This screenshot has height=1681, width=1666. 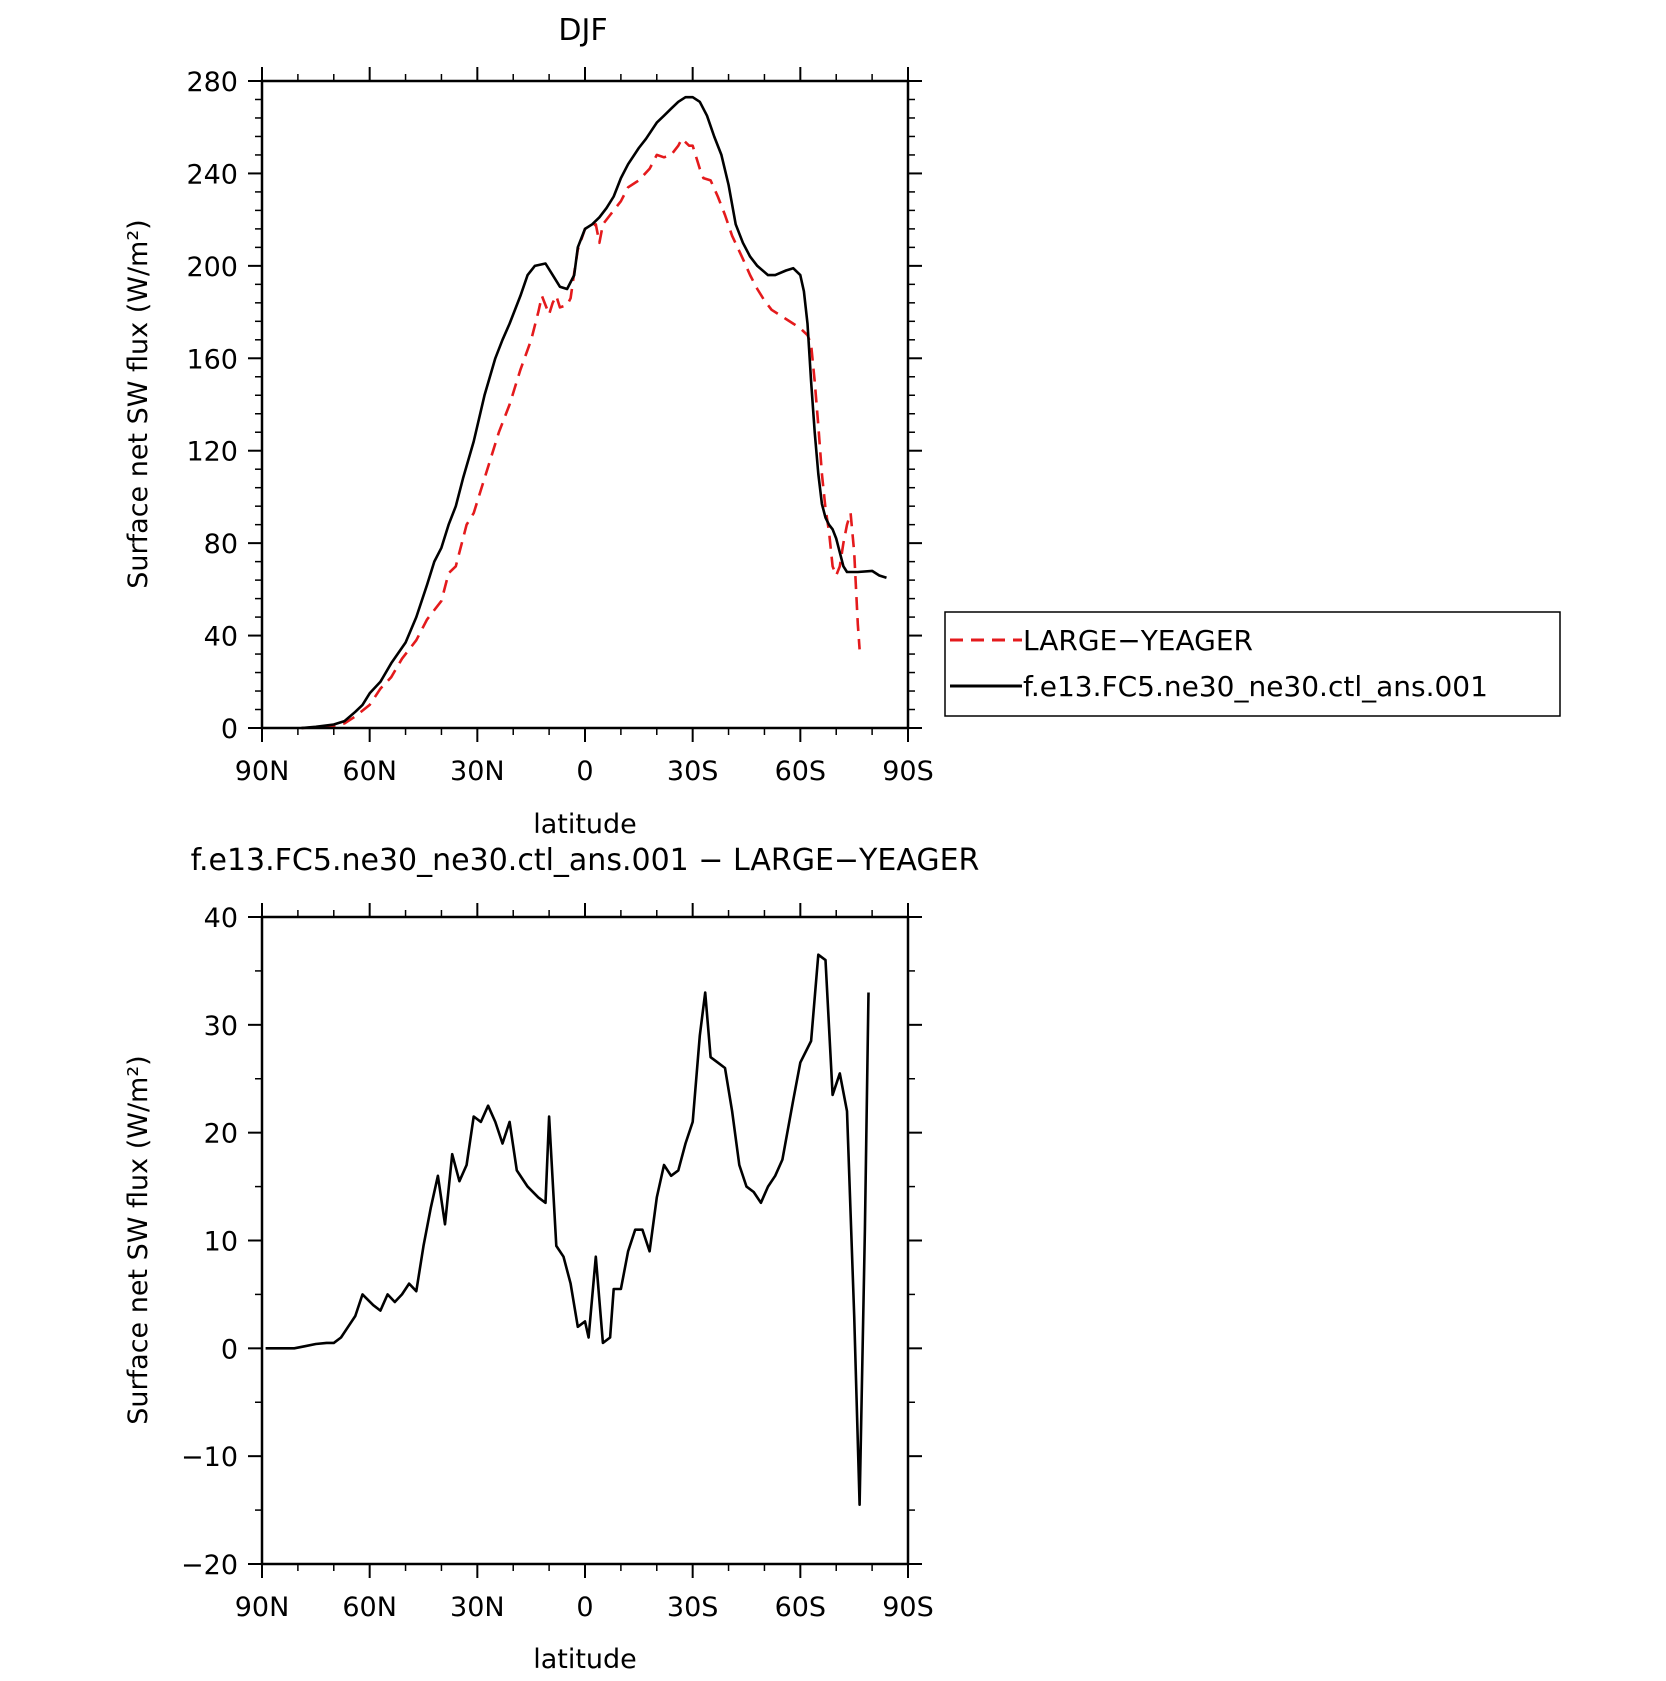 I want to click on y-tick-label: 160, so click(x=212, y=359).